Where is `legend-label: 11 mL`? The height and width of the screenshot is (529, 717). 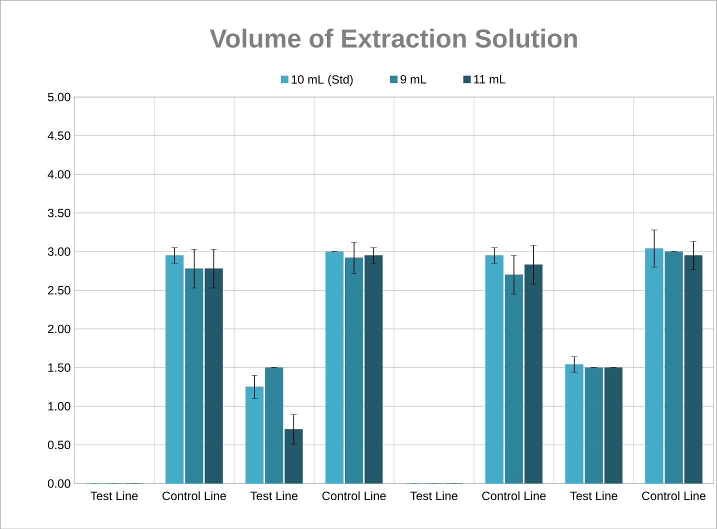
legend-label: 11 mL is located at coordinates (490, 79).